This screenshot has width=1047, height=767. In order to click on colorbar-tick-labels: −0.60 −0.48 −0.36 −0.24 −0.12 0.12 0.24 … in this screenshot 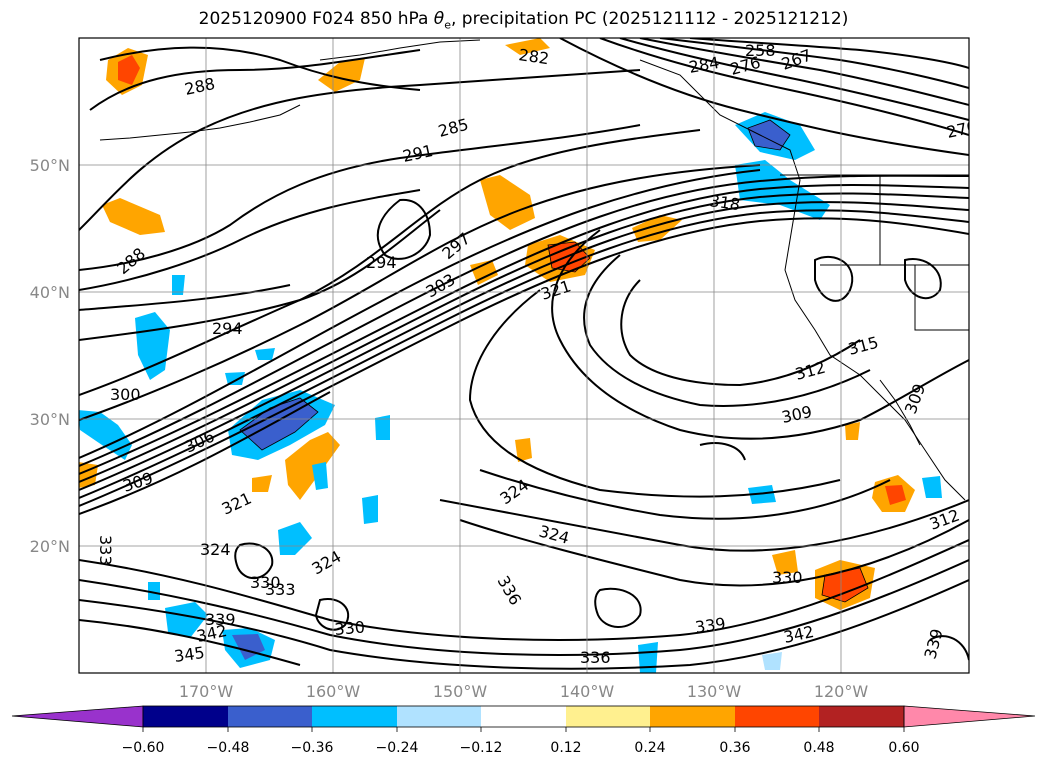, I will do `click(521, 748)`.